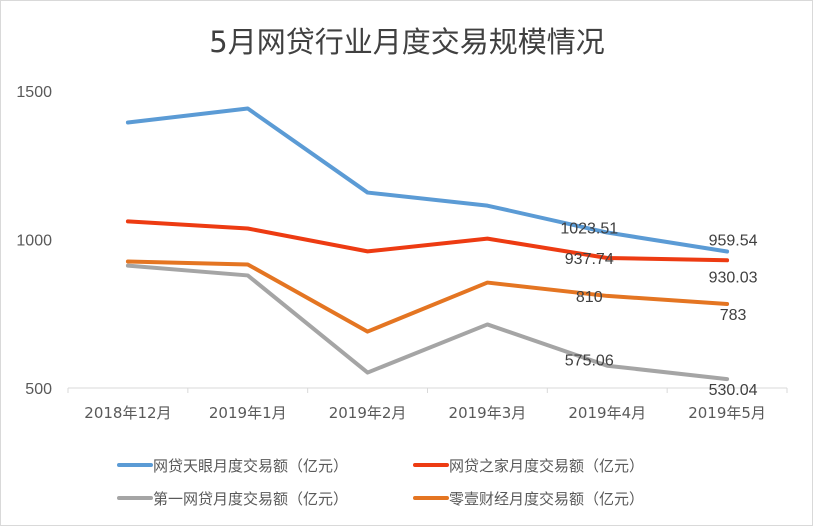 The height and width of the screenshot is (527, 813). What do you see at coordinates (248, 413) in the screenshot?
I see `x-tick-label: 2019年1月` at bounding box center [248, 413].